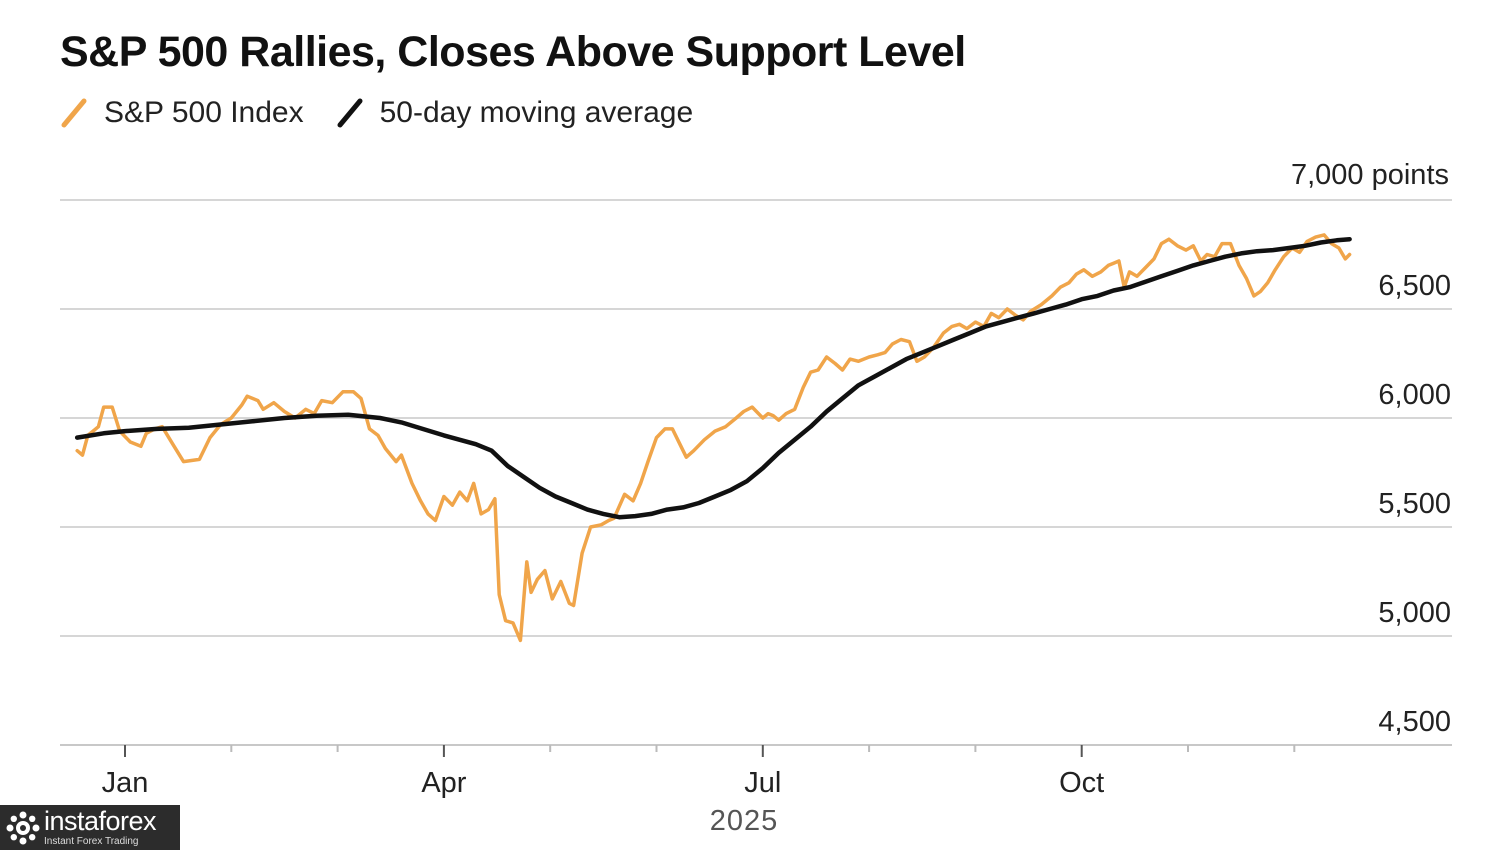  Describe the element at coordinates (1414, 613) in the screenshot. I see `y-tick-label-5000: 5,000` at that location.